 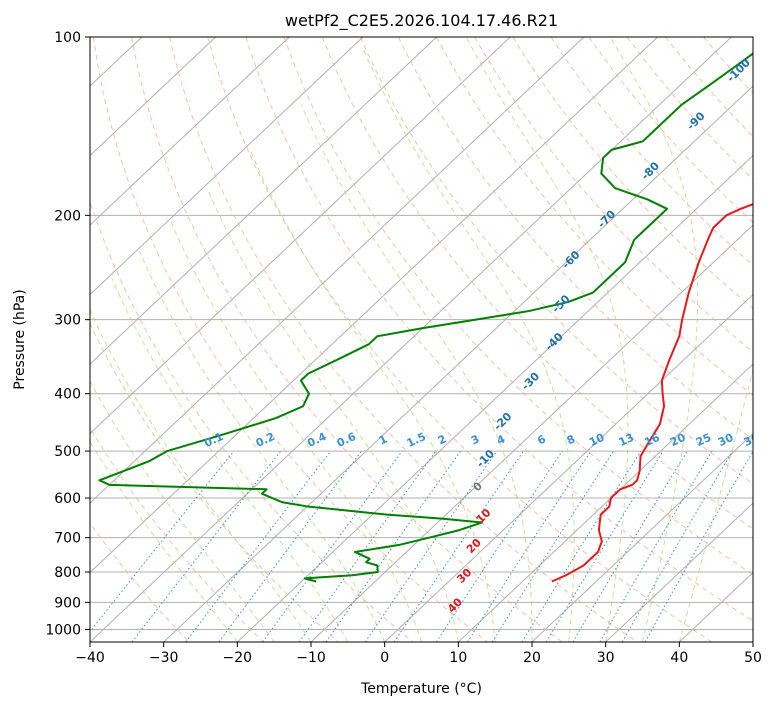 I want to click on mixing-ratio-label: 30, so click(x=726, y=440).